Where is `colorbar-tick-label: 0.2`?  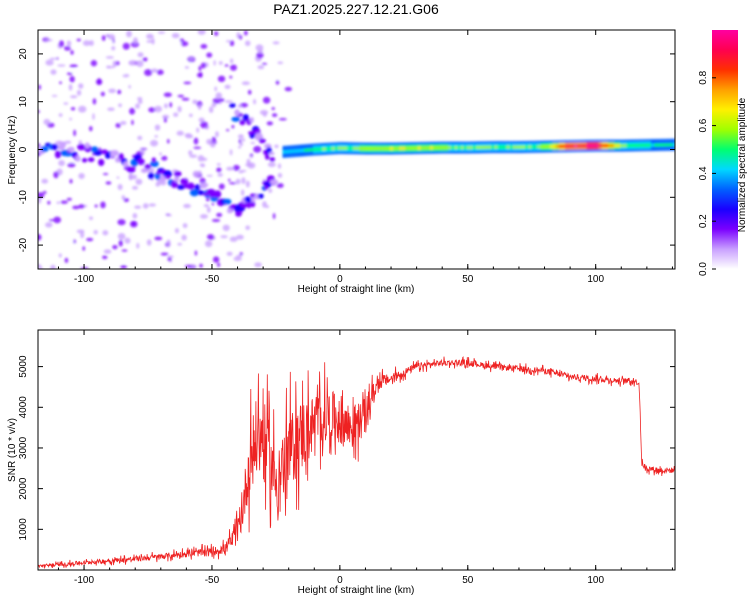
colorbar-tick-label: 0.2 is located at coordinates (703, 221).